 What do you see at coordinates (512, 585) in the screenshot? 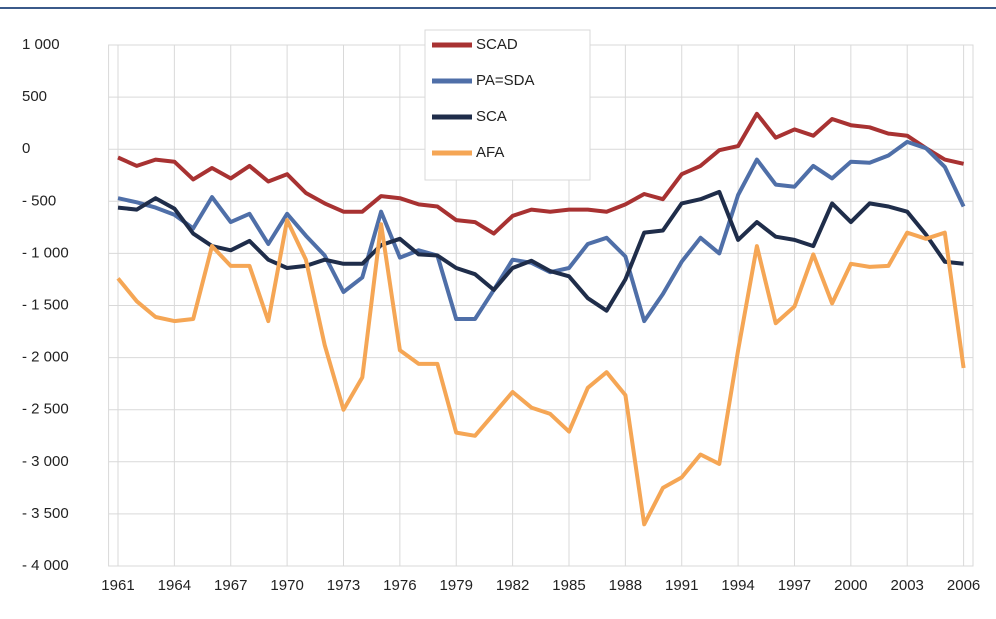
I see `x-tick-label: 1982` at bounding box center [512, 585].